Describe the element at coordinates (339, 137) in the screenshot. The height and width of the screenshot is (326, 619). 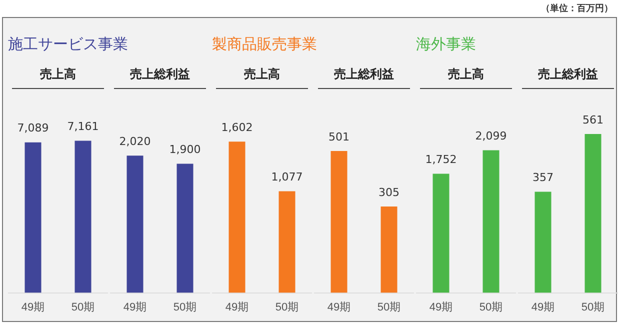
I see `data-label: 501` at that location.